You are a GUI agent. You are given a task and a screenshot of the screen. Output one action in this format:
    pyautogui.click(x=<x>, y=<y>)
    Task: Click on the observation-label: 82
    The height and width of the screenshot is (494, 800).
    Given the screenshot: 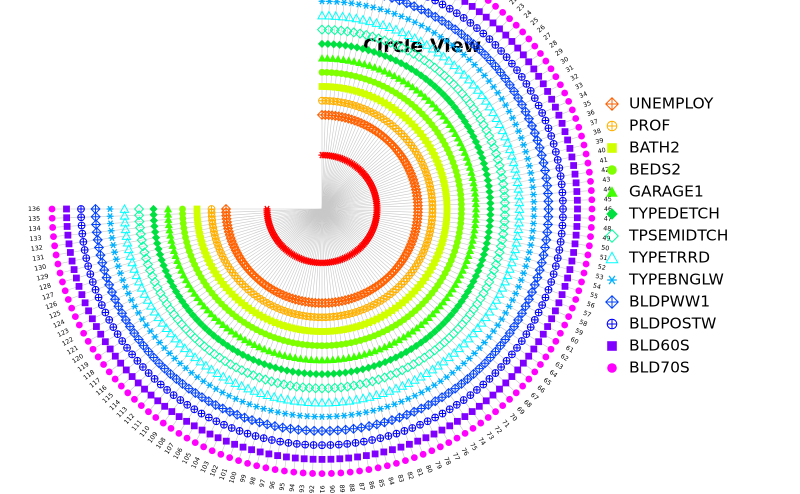 What is the action you would take?
    pyautogui.click(x=409, y=476)
    